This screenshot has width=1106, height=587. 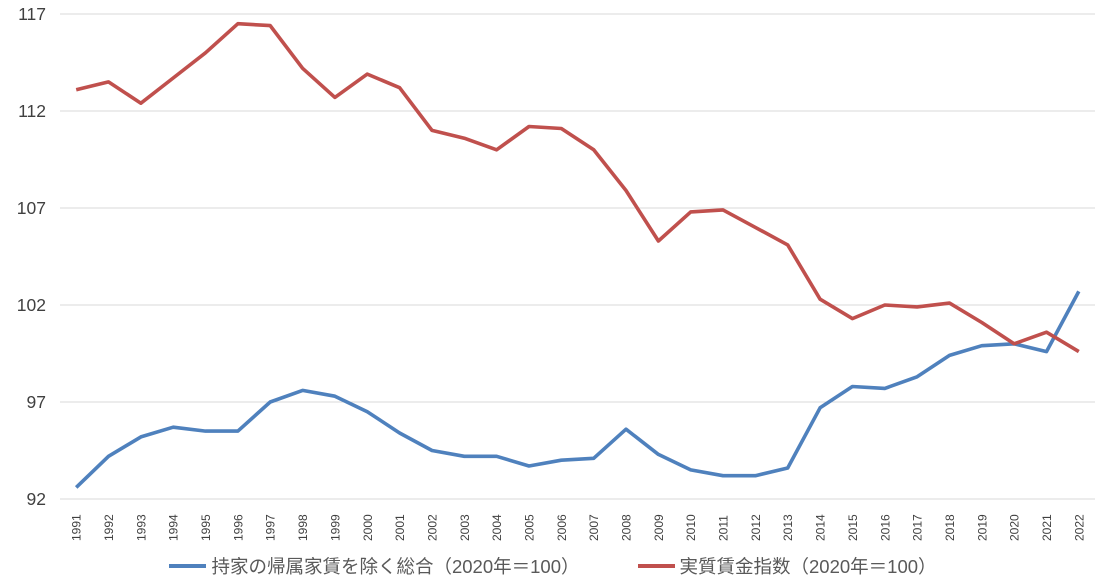 What do you see at coordinates (206, 527) in the screenshot?
I see `x-axis-tick-label: 1995` at bounding box center [206, 527].